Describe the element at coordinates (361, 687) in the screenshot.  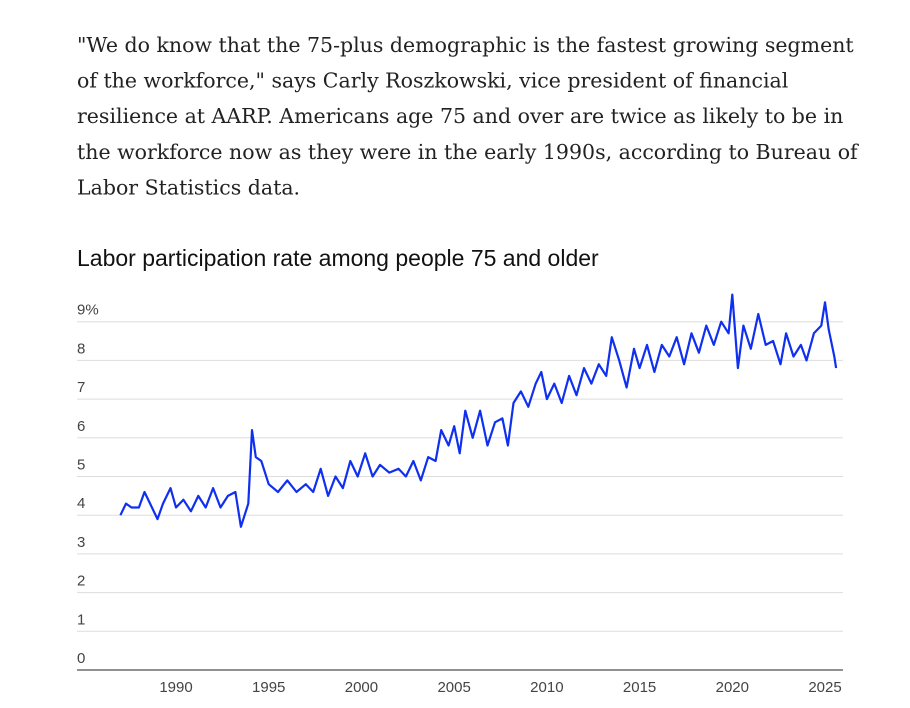
I see `x-tick-label: 2000` at that location.